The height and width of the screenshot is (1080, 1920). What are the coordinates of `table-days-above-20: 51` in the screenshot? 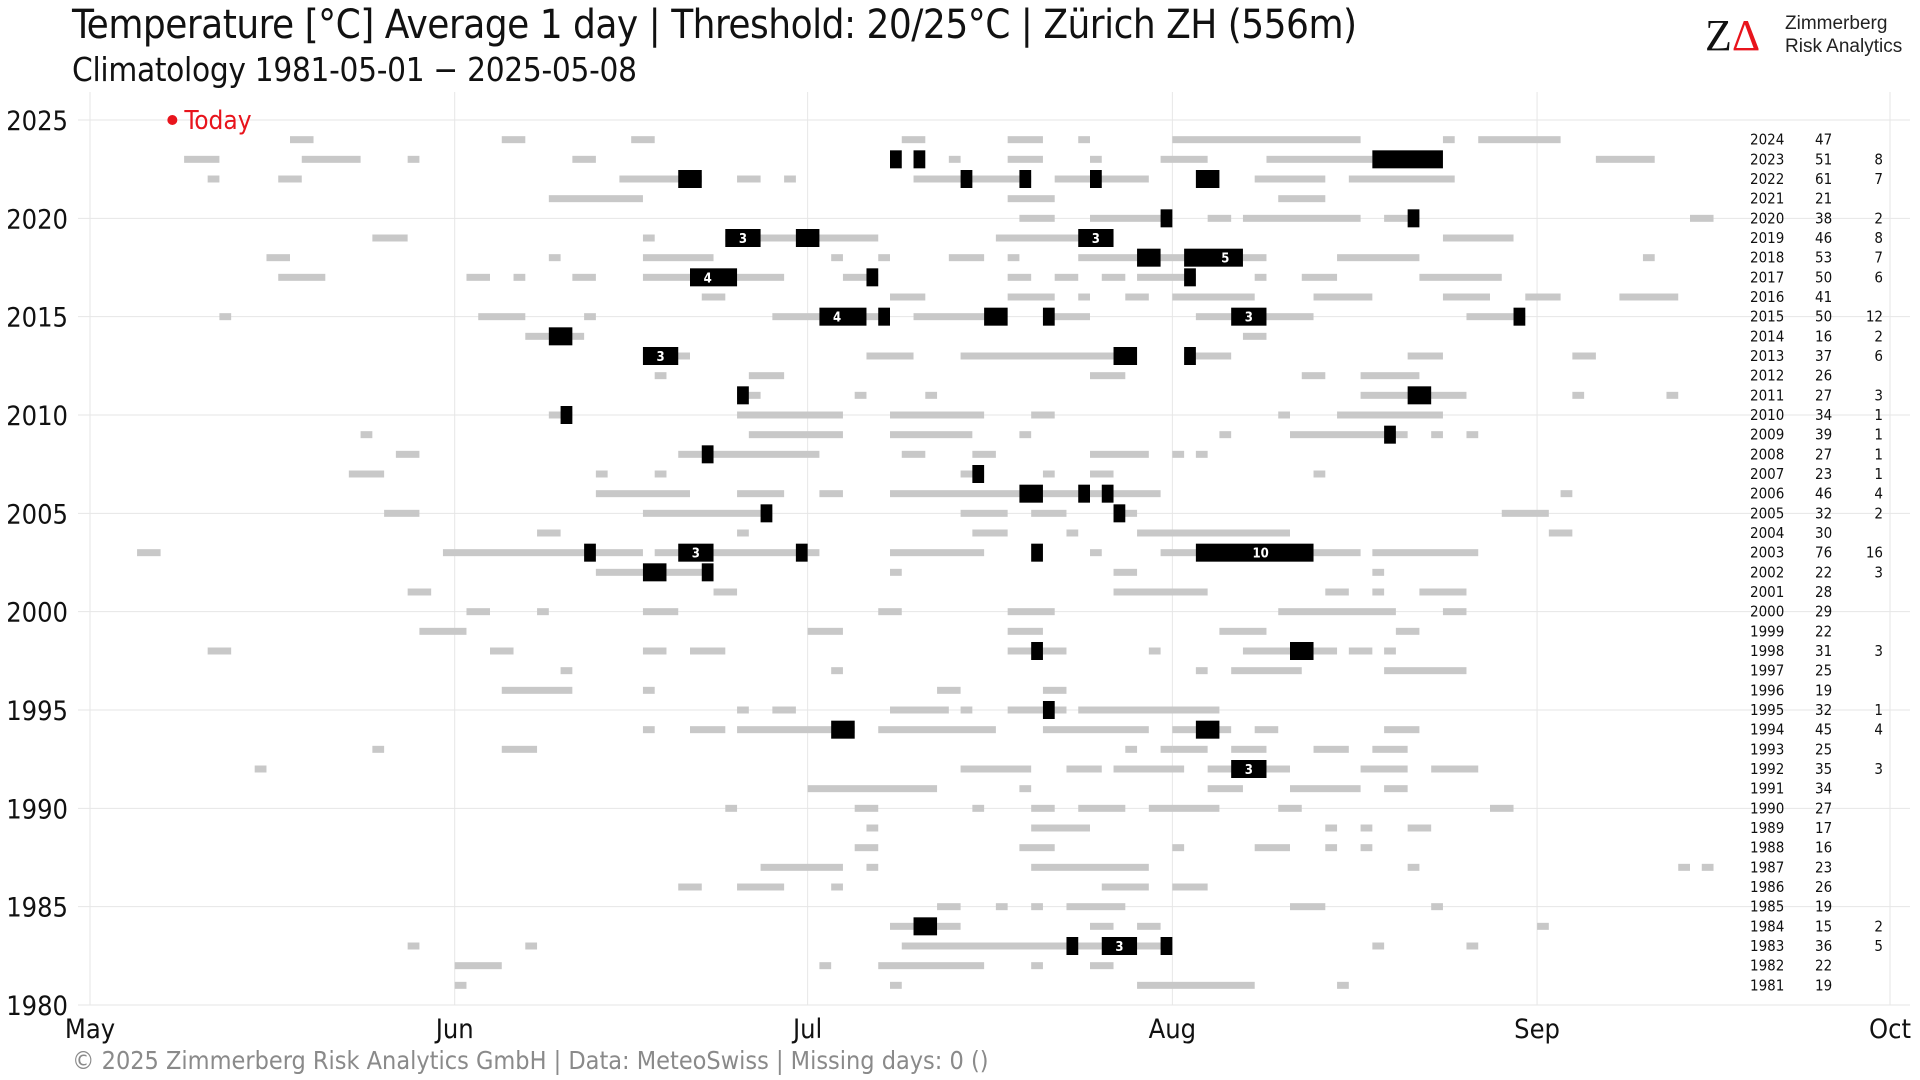 It's located at (1823, 159).